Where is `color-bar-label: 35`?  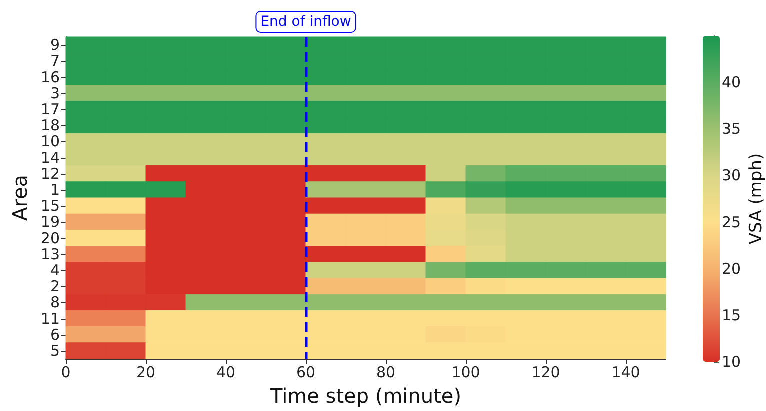 color-bar-label: 35 is located at coordinates (732, 129).